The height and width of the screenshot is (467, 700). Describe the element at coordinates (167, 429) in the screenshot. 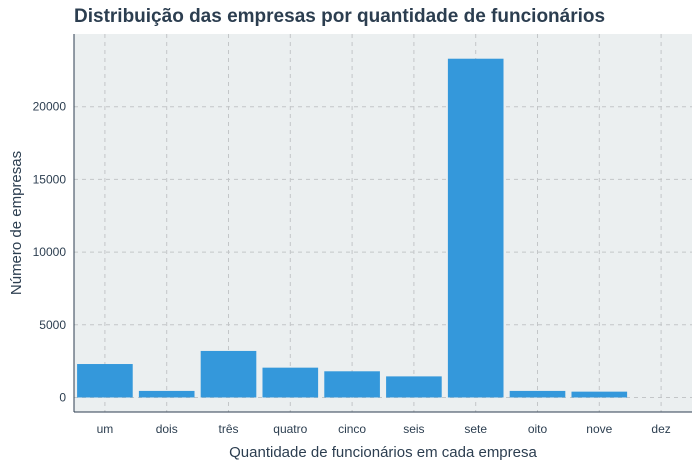

I see `x-tick-label: dois` at that location.